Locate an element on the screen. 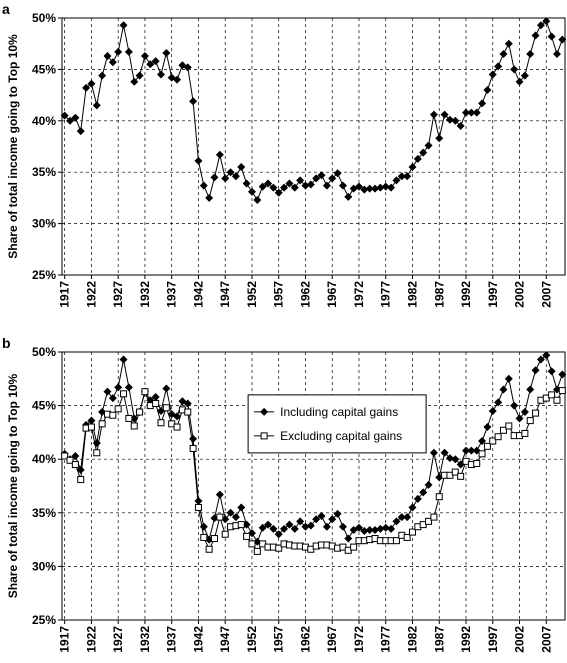 This screenshot has height=663, width=567. x-tick-label: 1932 is located at coordinates (145, 639).